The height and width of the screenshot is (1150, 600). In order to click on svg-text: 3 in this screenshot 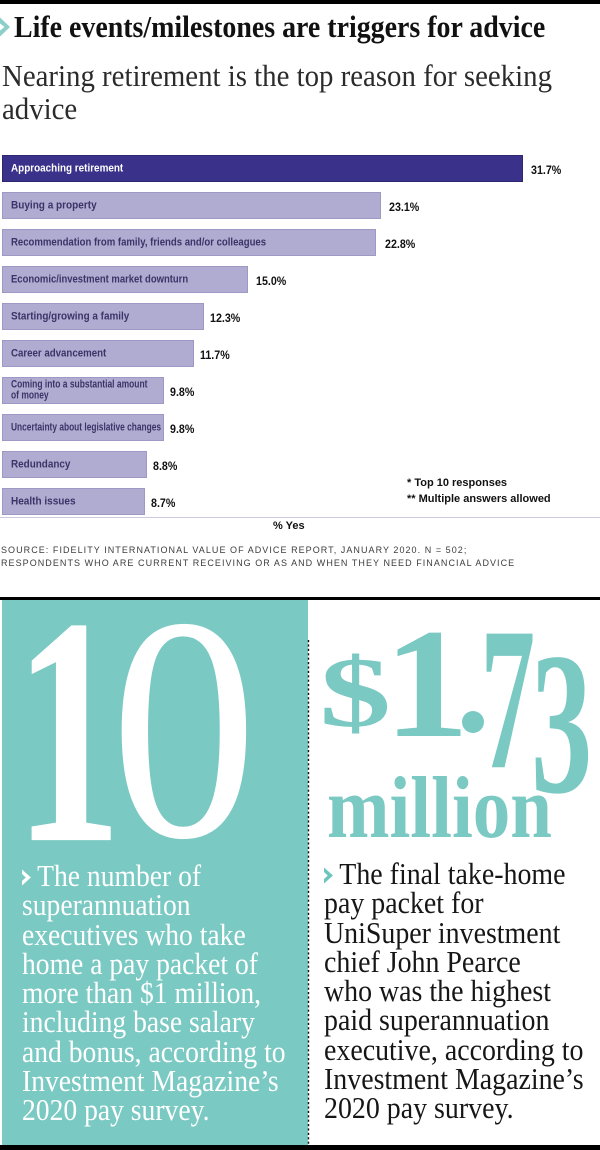, I will do `click(561, 723)`.